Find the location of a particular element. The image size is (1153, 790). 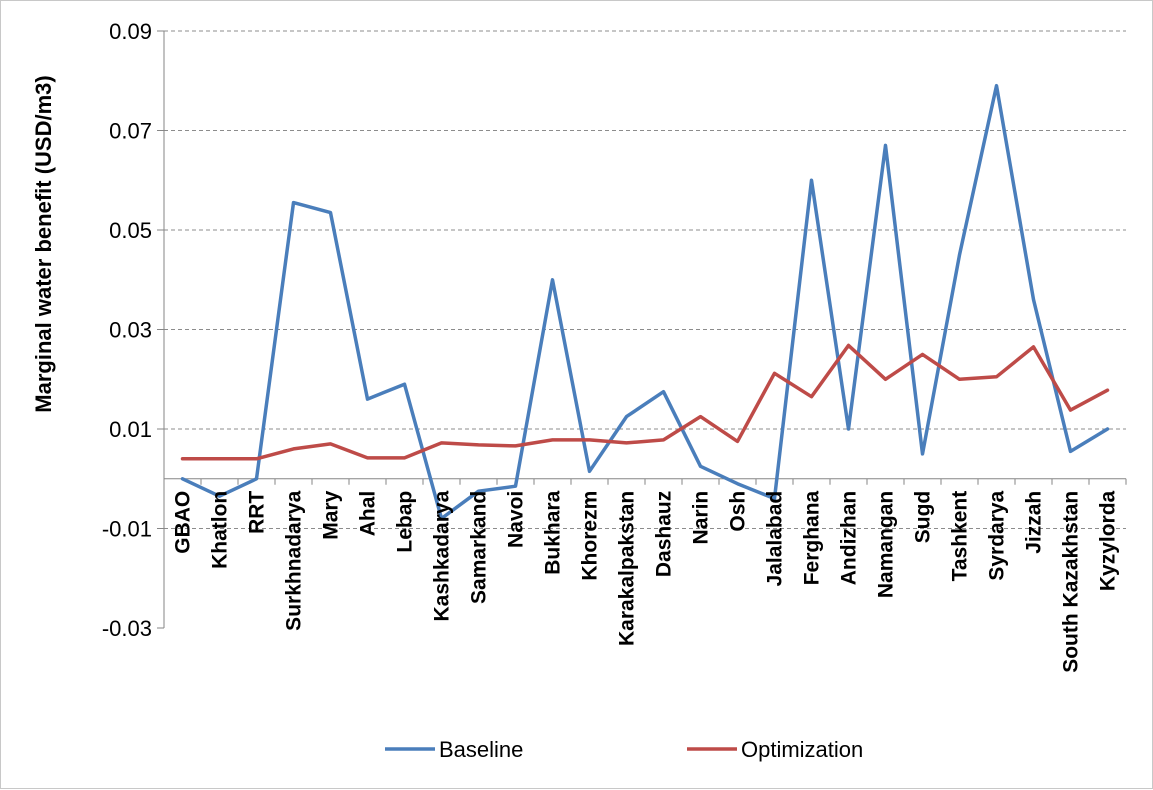

x-tick-label: Mary is located at coordinates (331, 514).